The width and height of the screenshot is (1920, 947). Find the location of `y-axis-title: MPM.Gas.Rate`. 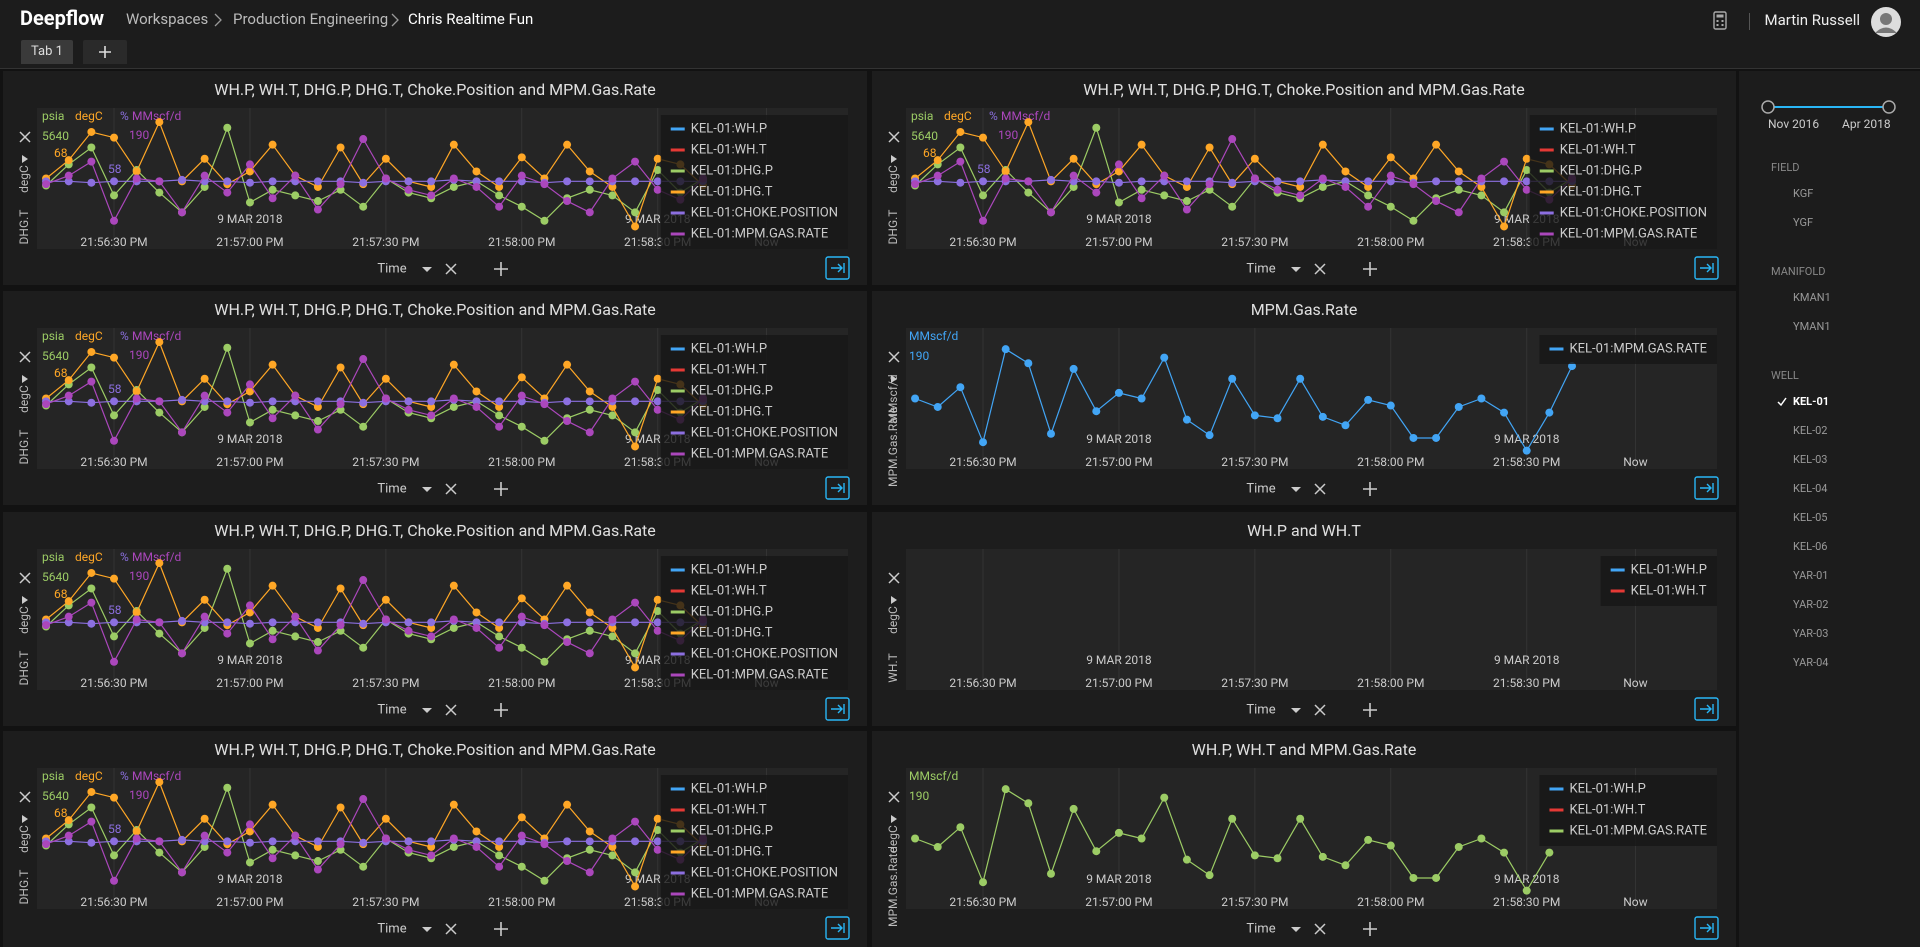

y-axis-title: MPM.Gas.Rate is located at coordinates (893, 887).